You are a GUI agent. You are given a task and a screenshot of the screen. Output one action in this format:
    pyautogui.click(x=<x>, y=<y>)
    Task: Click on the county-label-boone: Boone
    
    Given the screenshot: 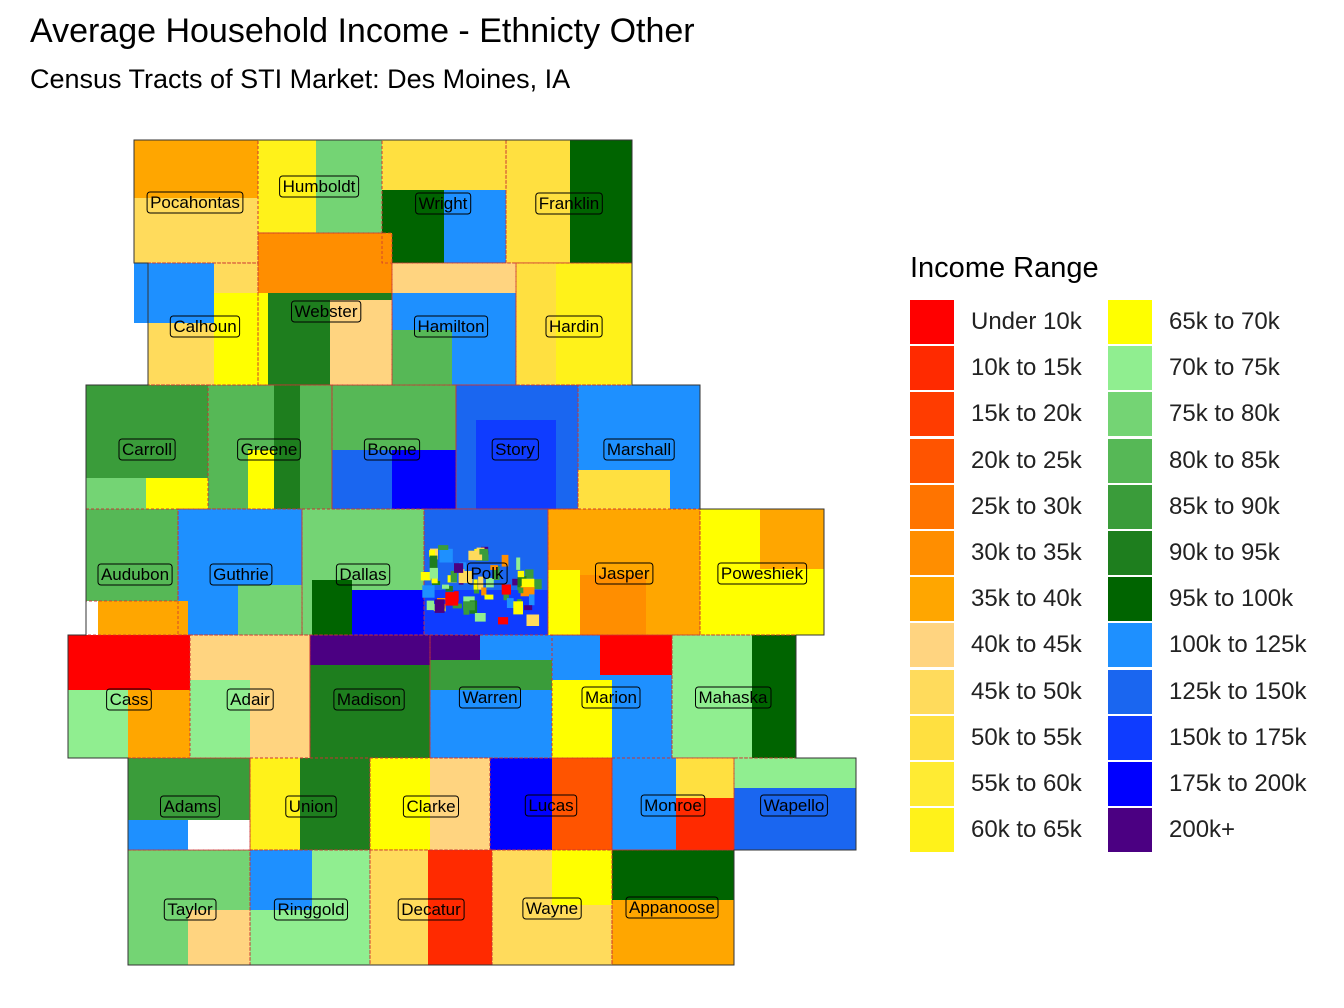 What is the action you would take?
    pyautogui.click(x=392, y=449)
    